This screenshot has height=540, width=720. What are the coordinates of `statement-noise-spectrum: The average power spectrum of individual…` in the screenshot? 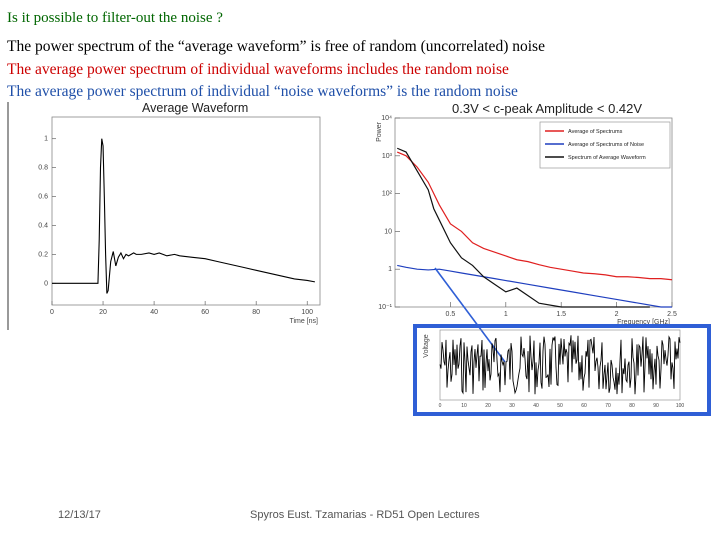 It's located at (262, 91).